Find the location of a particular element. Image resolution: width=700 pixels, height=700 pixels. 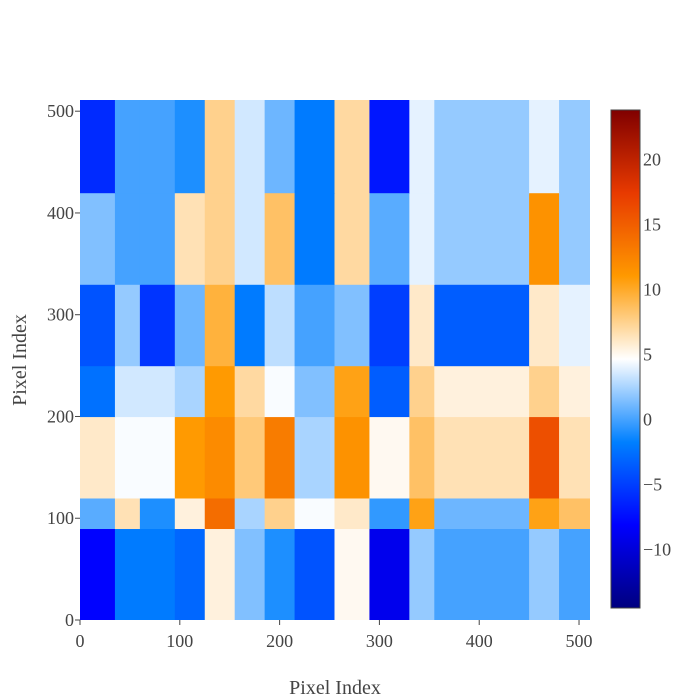

colorbar-tick-label: −5 is located at coordinates (652, 484).